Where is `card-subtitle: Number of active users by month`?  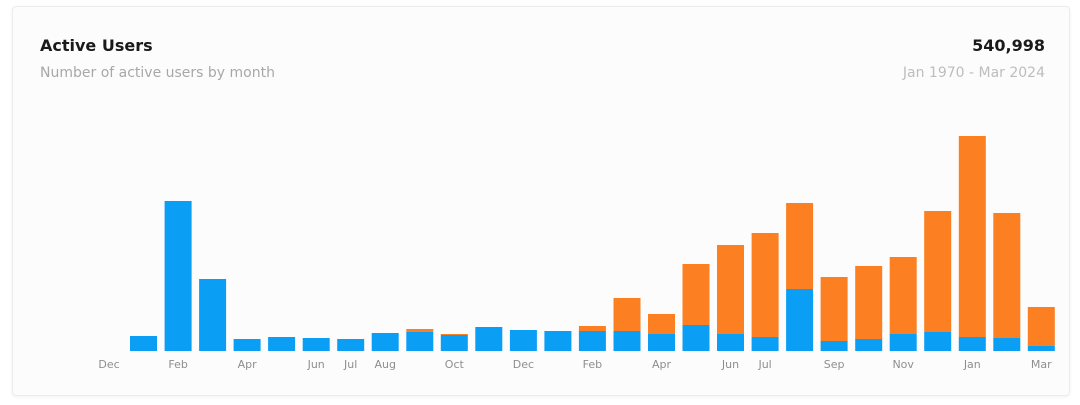
card-subtitle: Number of active users by month is located at coordinates (157, 73).